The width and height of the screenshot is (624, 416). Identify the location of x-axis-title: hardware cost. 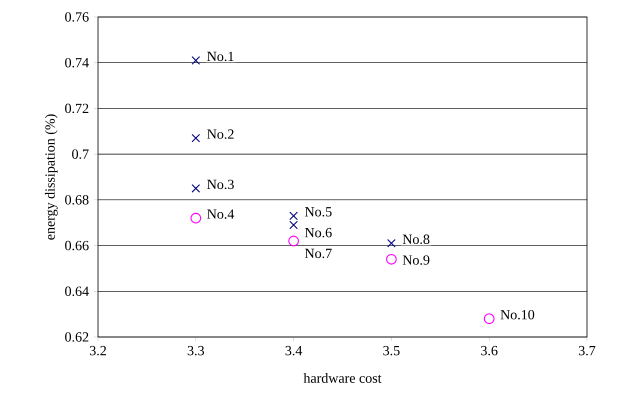
(343, 377).